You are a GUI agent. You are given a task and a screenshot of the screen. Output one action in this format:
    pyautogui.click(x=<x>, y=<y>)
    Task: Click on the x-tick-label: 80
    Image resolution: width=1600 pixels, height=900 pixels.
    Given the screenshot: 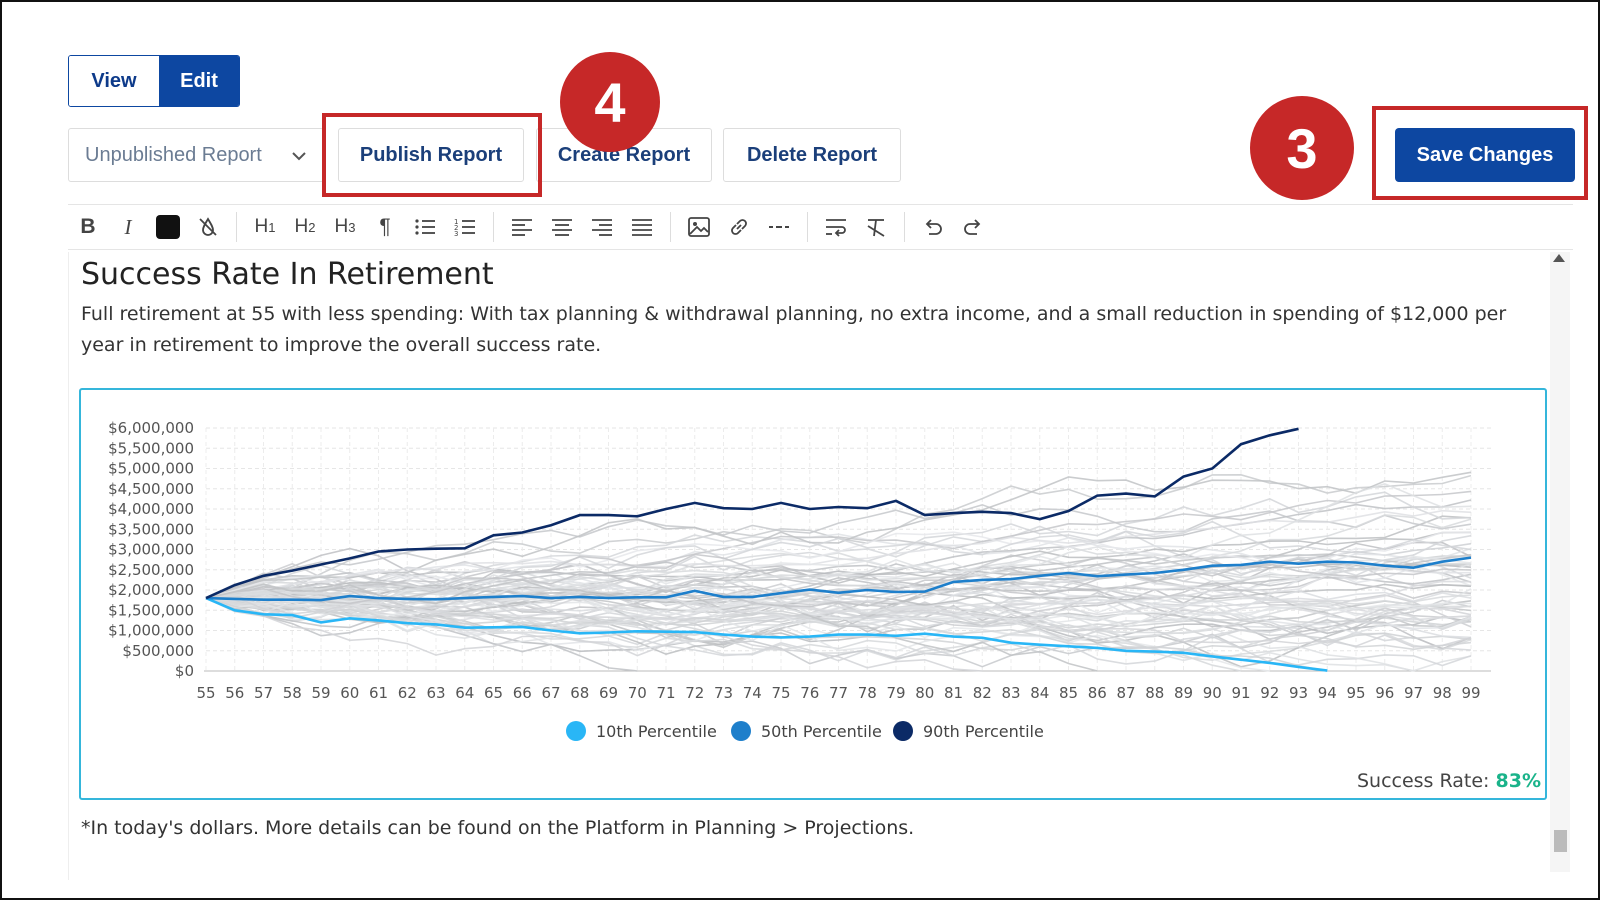 What is the action you would take?
    pyautogui.click(x=924, y=693)
    